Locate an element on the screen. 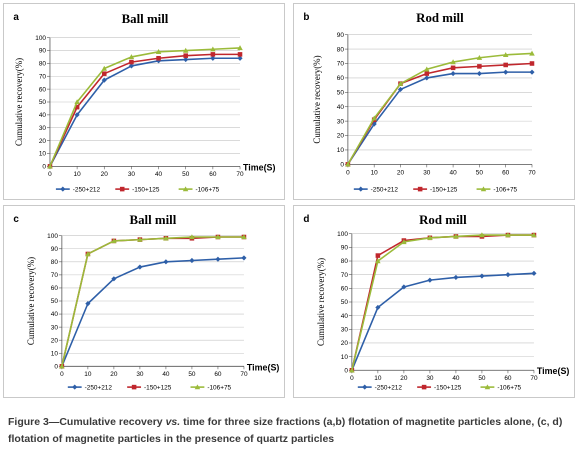  series--150+125 is located at coordinates (145, 110).